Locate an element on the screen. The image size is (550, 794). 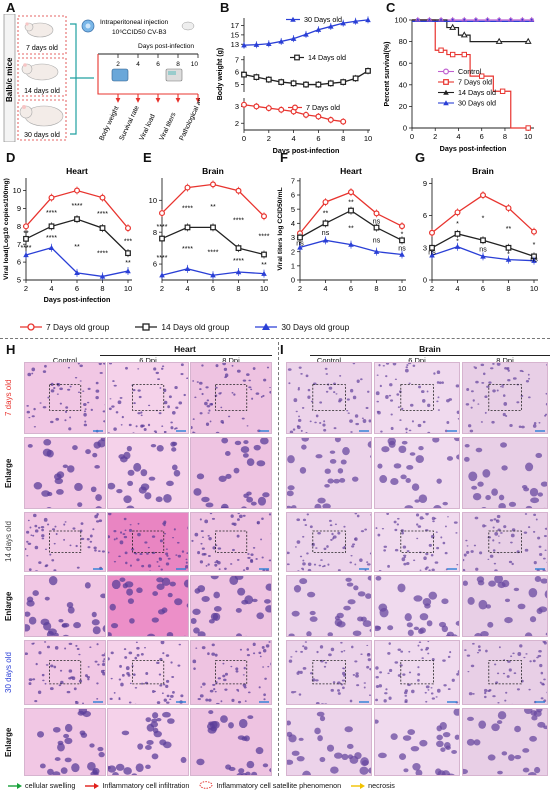
brain-column-header: 6 Dpi is located at coordinates (417, 360).